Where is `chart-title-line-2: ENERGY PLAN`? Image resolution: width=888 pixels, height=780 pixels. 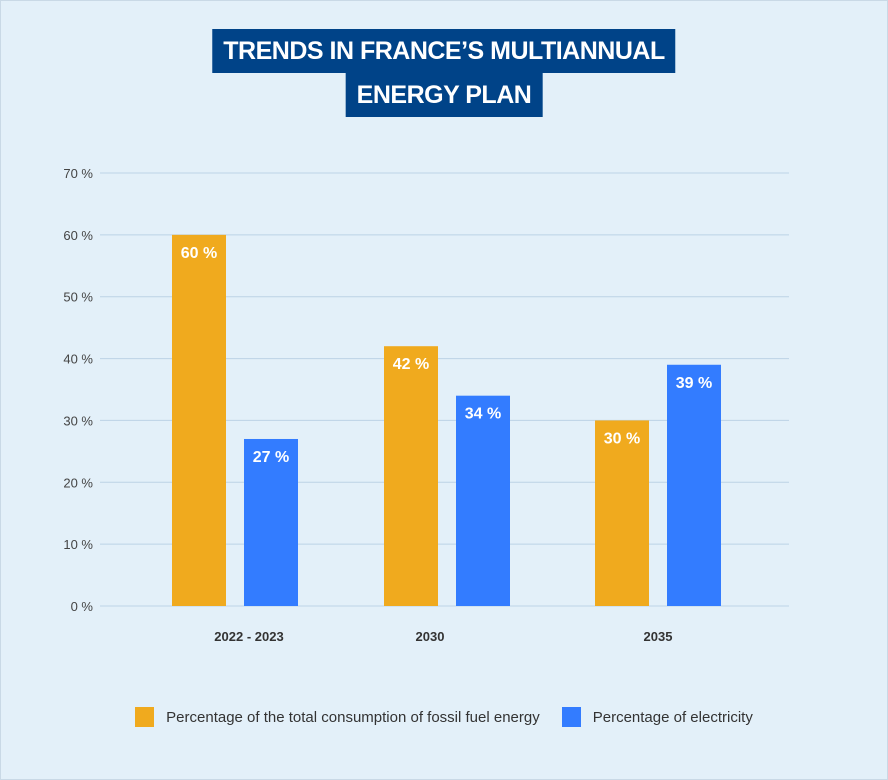
chart-title-line-2: ENERGY PLAN is located at coordinates (444, 95).